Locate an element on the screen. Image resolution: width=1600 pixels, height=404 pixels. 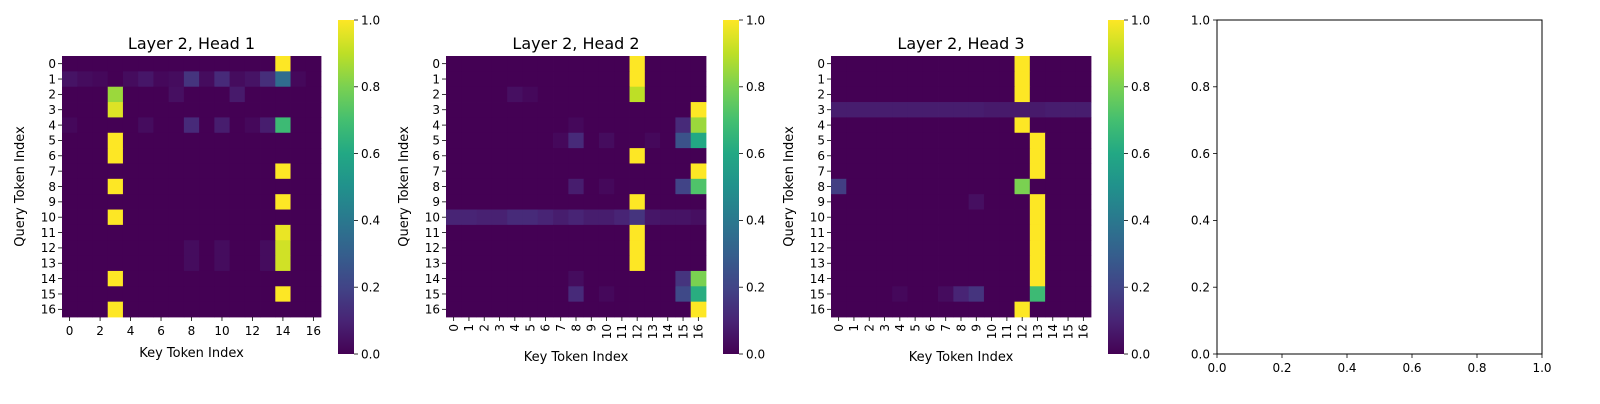
y-tick-label: 1 is located at coordinates (52, 79).